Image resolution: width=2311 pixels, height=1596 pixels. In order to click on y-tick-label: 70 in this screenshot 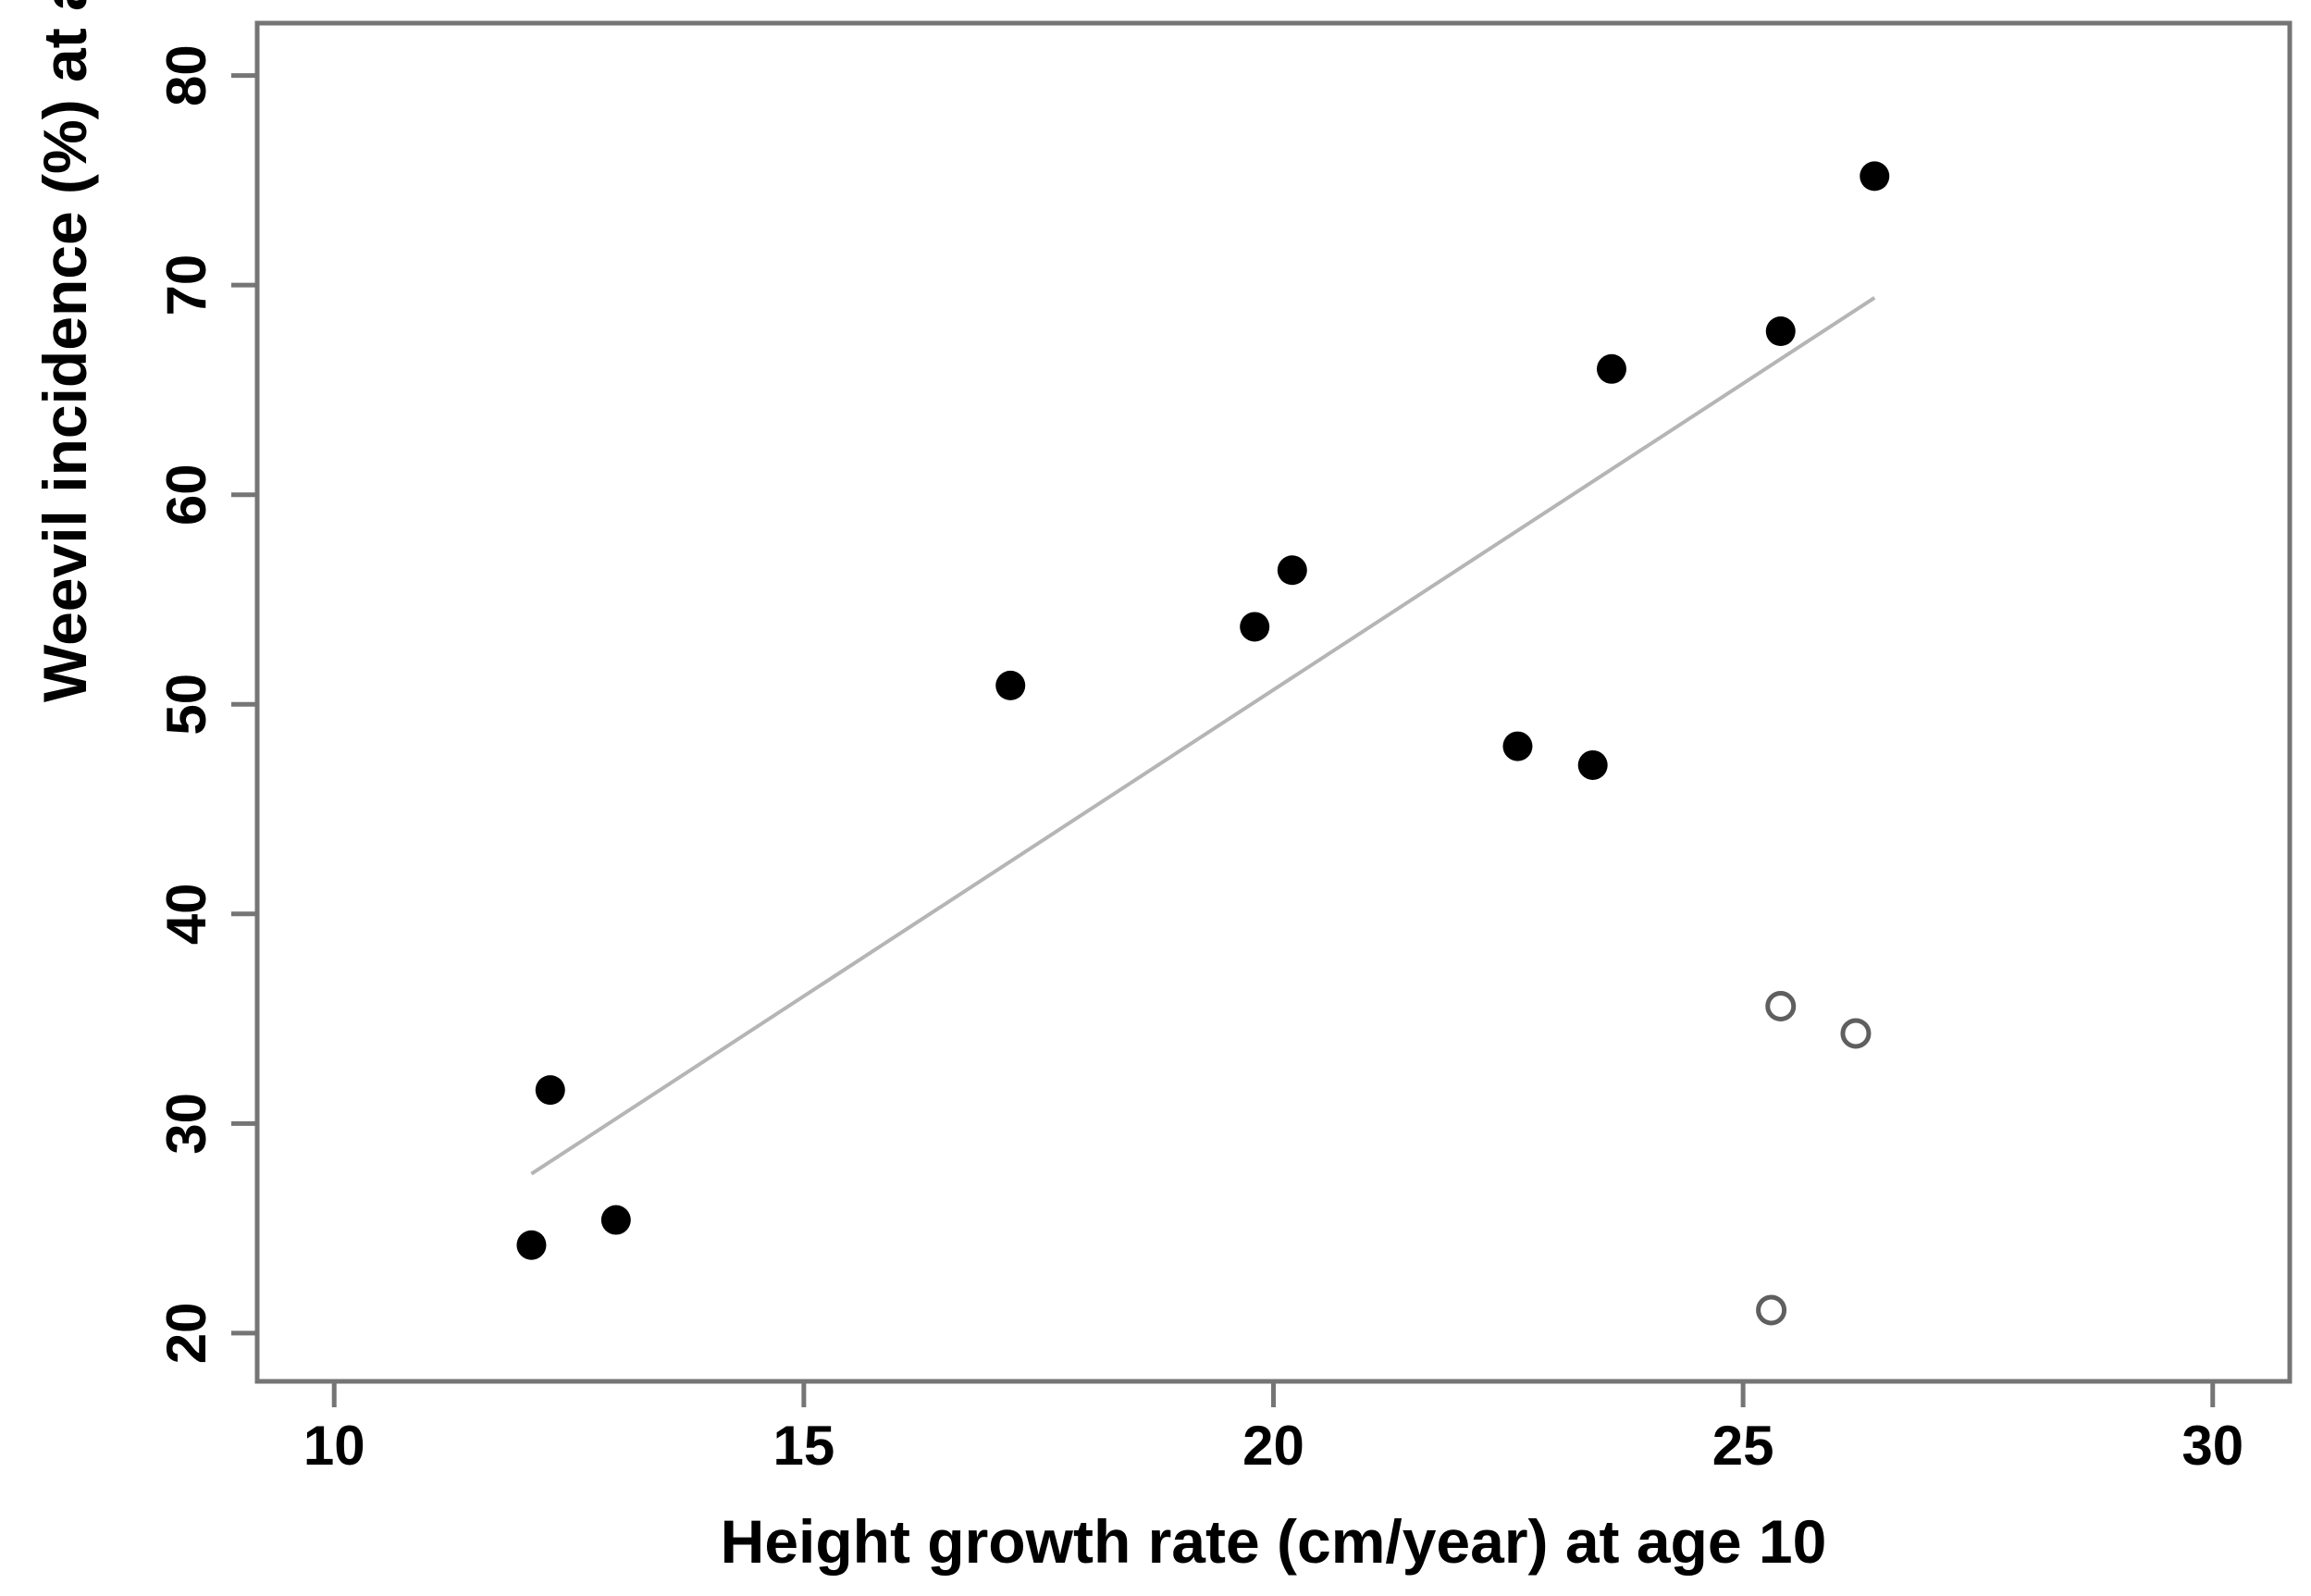, I will do `click(186, 285)`.